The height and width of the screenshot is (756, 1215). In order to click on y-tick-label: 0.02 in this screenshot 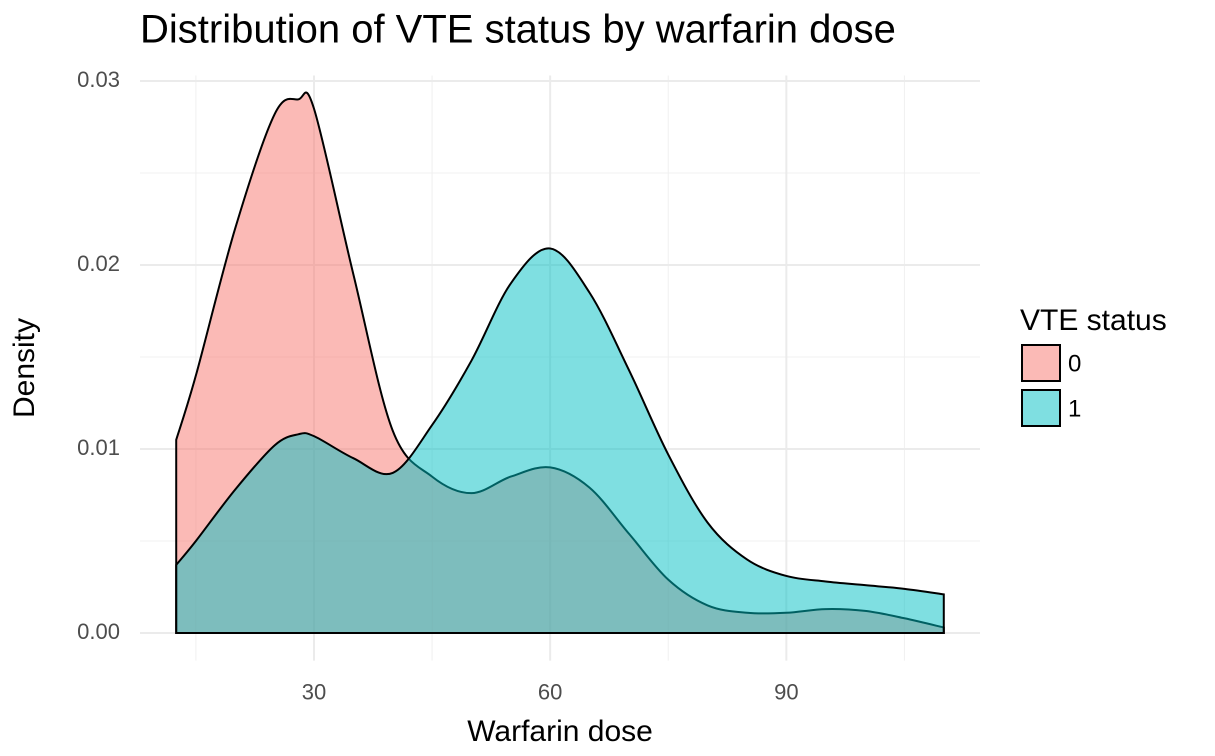, I will do `click(98, 263)`.